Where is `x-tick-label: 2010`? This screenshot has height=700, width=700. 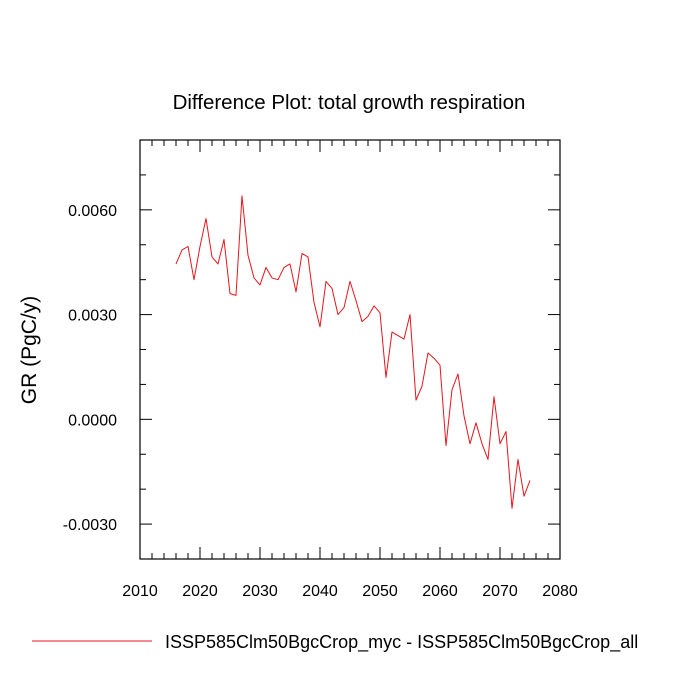 x-tick-label: 2010 is located at coordinates (140, 591).